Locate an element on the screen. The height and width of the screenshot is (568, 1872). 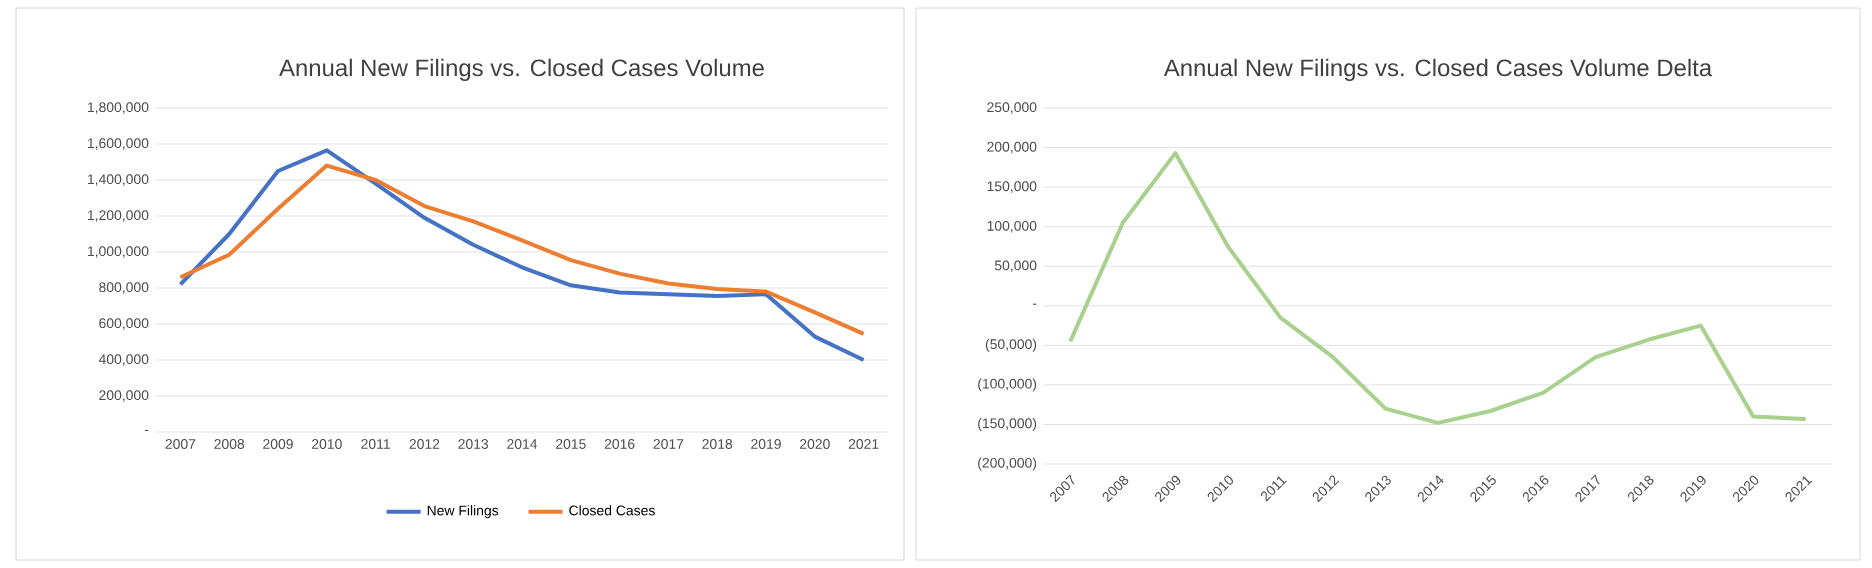
chart-title: Annual New Filings vs. Closed Cases Volume is located at coordinates (521, 70).